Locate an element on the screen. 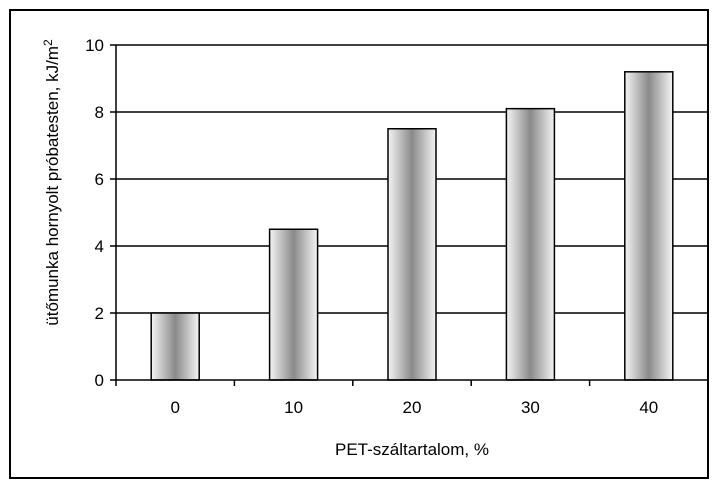 The image size is (720, 483). x-axis-title: PET-száltartalom, % is located at coordinates (412, 449).